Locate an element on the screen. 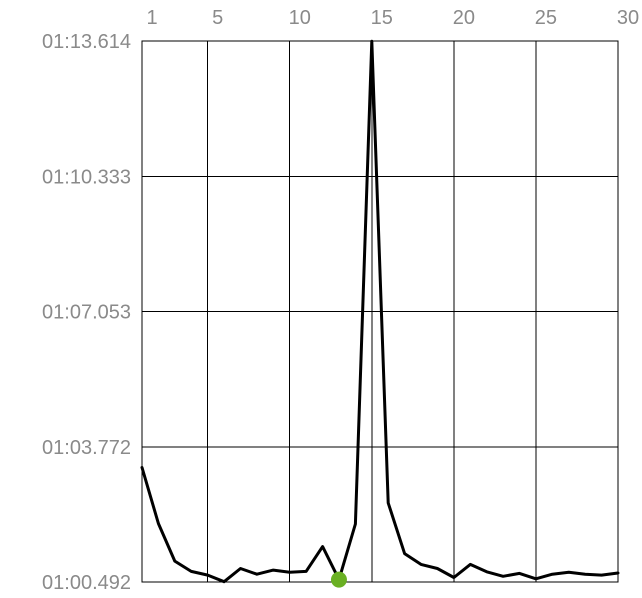 The width and height of the screenshot is (642, 598). fastest-lap-marker is located at coordinates (338, 579).